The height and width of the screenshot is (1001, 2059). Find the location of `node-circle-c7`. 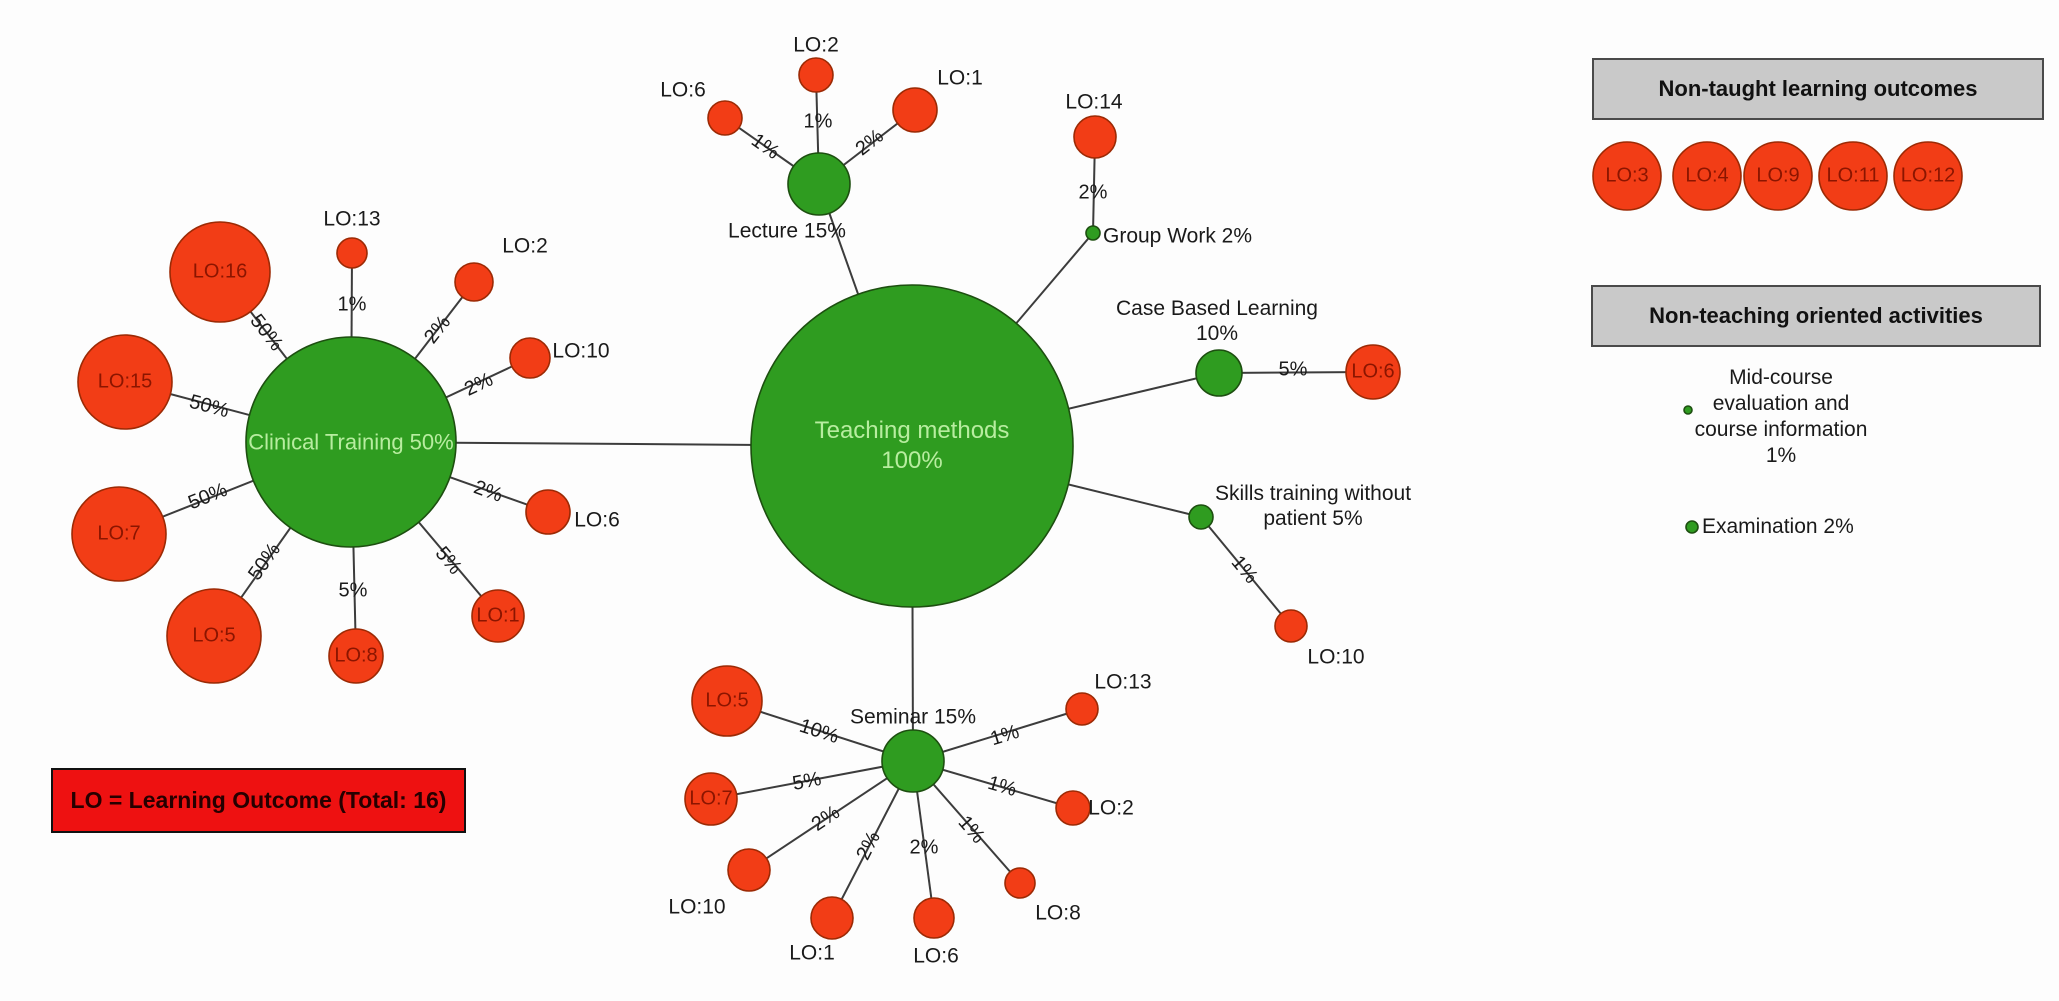

node-circle-c7 is located at coordinates (119, 534).